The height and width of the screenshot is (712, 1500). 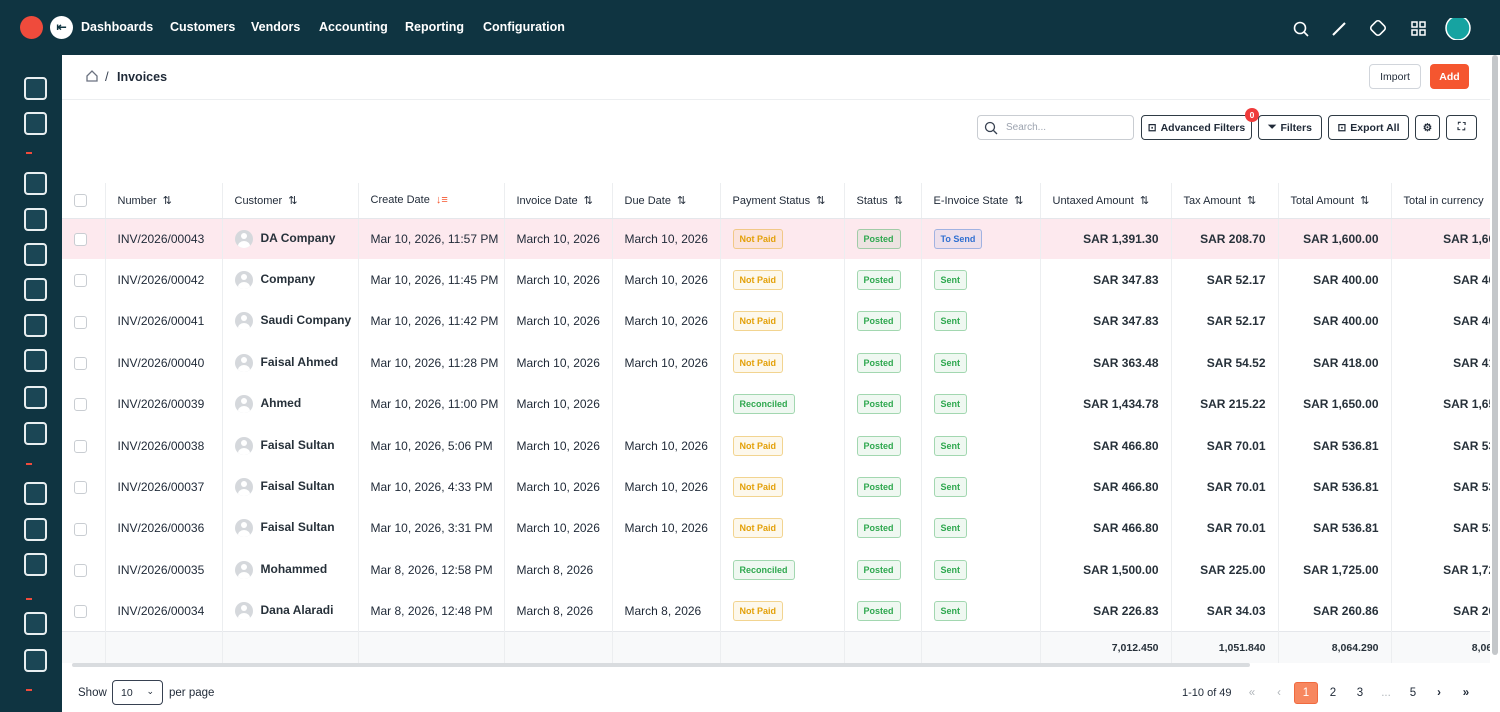 What do you see at coordinates (1368, 127) in the screenshot?
I see `export-all-button: ⊡ Export All` at bounding box center [1368, 127].